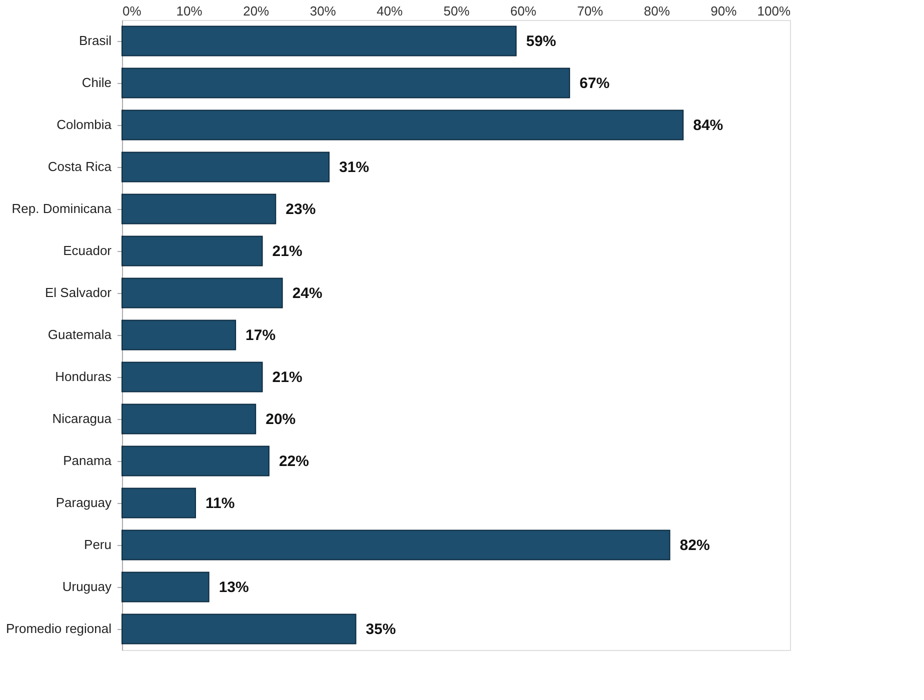 The image size is (924, 700). What do you see at coordinates (132, 11) in the screenshot?
I see `x-tick-label: 0%` at bounding box center [132, 11].